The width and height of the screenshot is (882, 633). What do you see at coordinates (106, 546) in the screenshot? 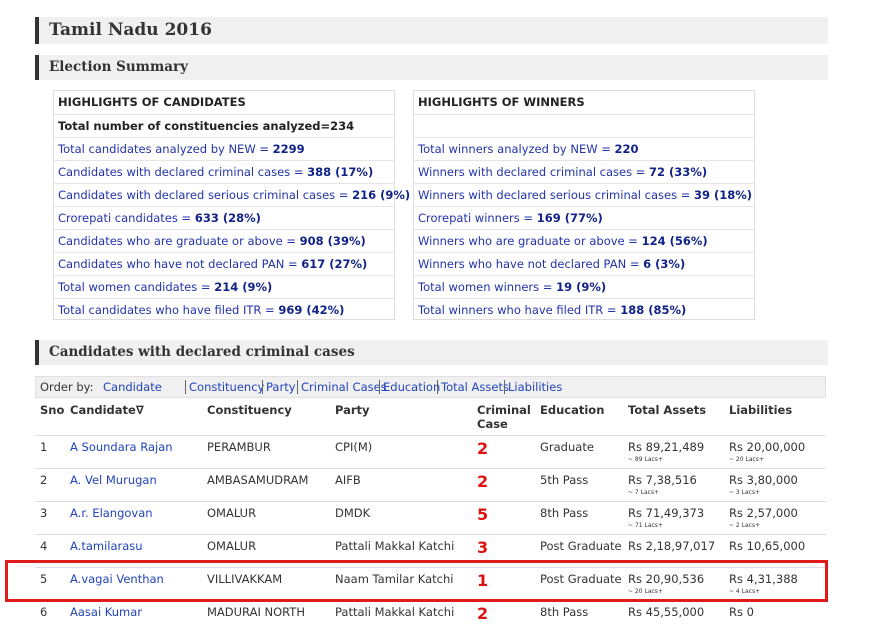
I see `cell-candidate: A.tamilarasu` at bounding box center [106, 546].